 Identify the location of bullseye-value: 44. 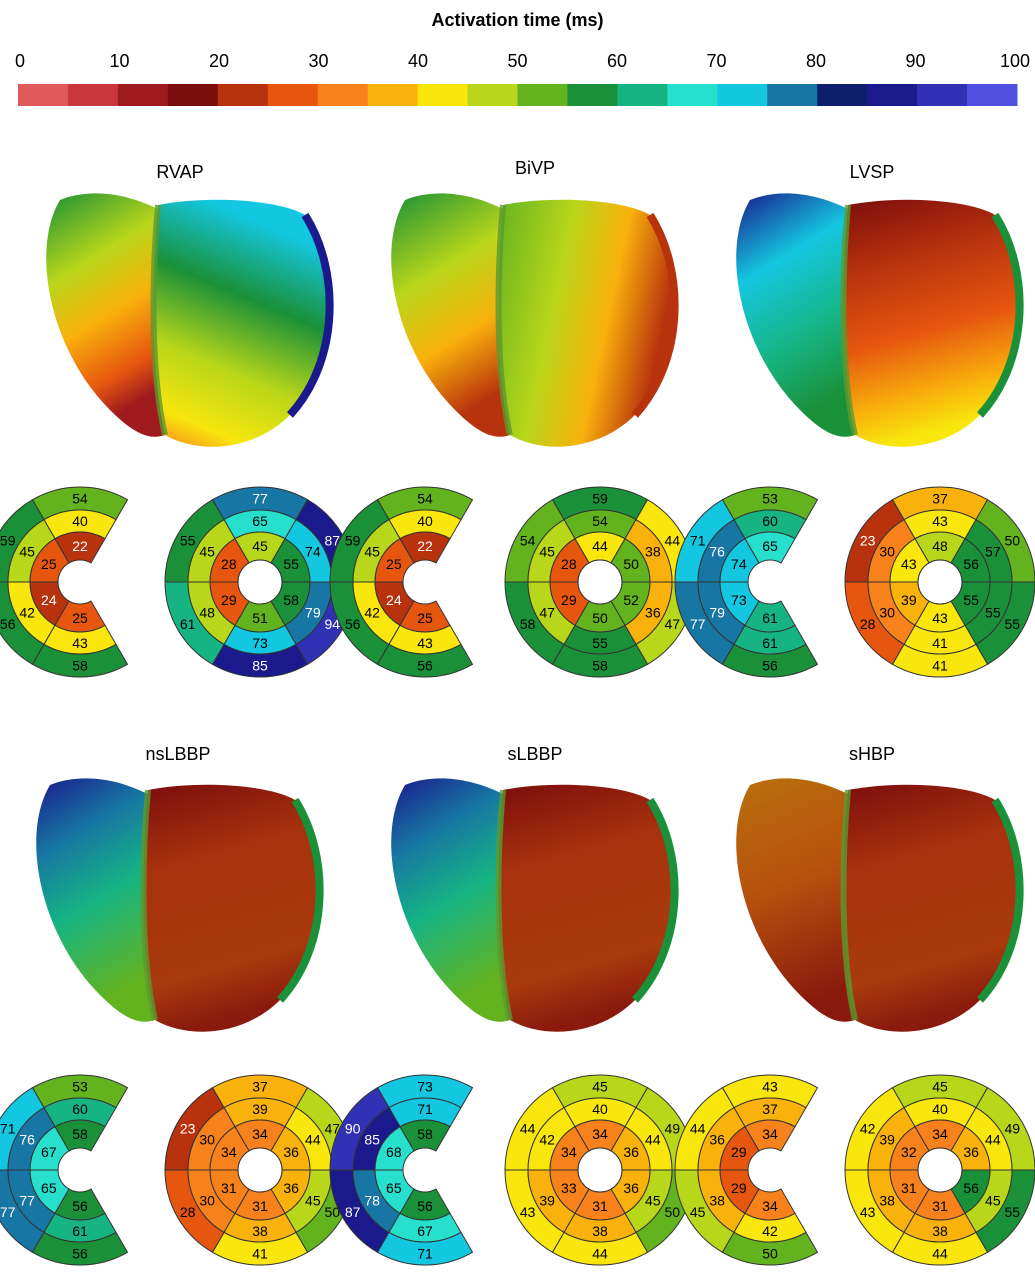
(940, 1254).